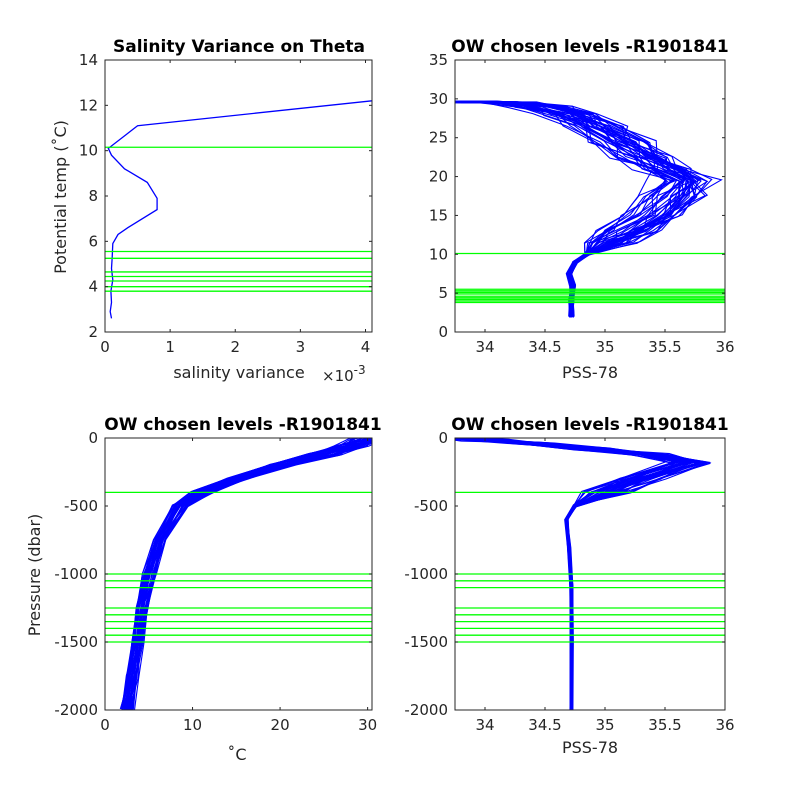 This screenshot has height=800, width=800. I want to click on x-axis-label: ˚C, so click(236, 754).